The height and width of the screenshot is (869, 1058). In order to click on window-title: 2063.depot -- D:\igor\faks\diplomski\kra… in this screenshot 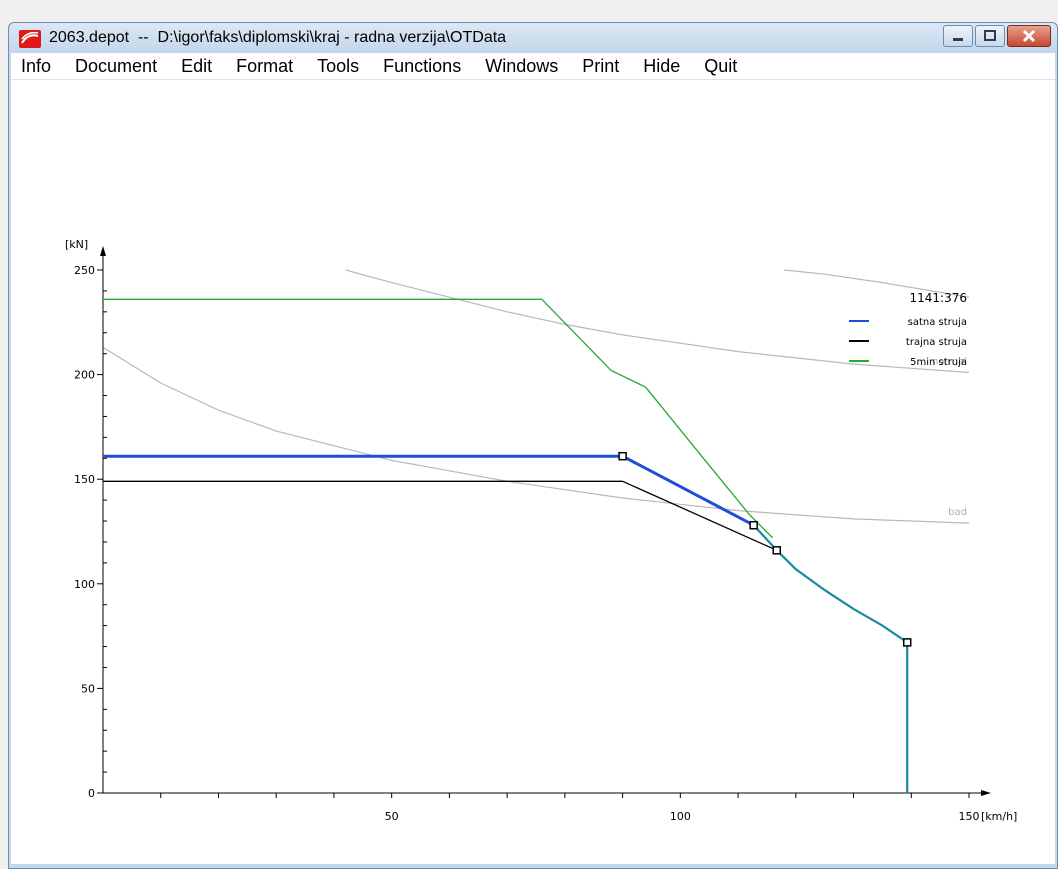, I will do `click(278, 37)`.